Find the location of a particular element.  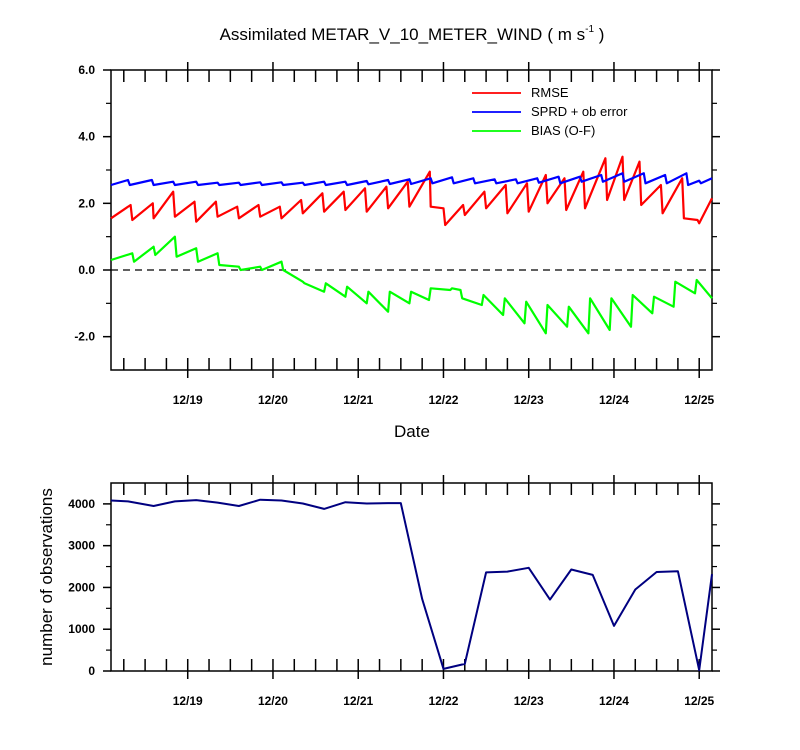

y-tick-label-2: 2000 is located at coordinates (81, 587).